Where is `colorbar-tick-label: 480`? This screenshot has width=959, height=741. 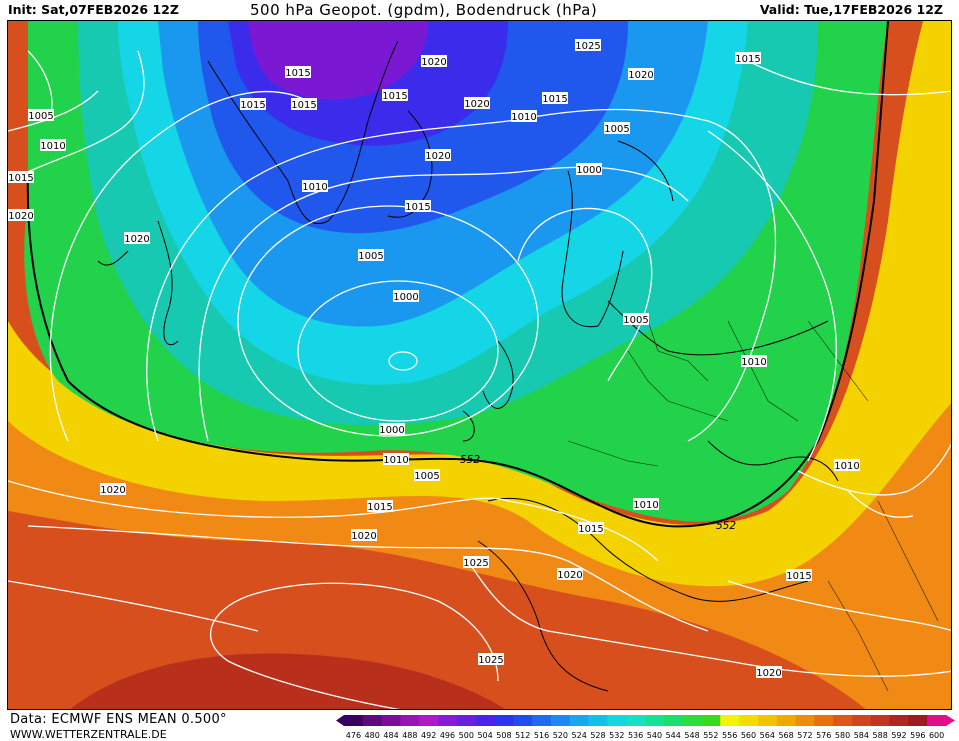
colorbar-tick-label: 480 is located at coordinates (372, 735).